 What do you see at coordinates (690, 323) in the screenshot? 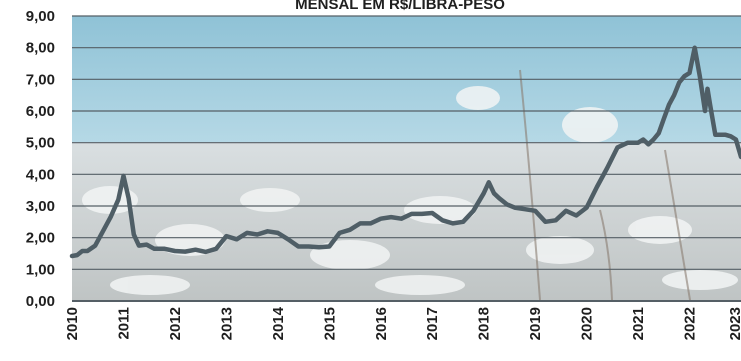
I see `x-tick-label: 2022` at bounding box center [690, 323].